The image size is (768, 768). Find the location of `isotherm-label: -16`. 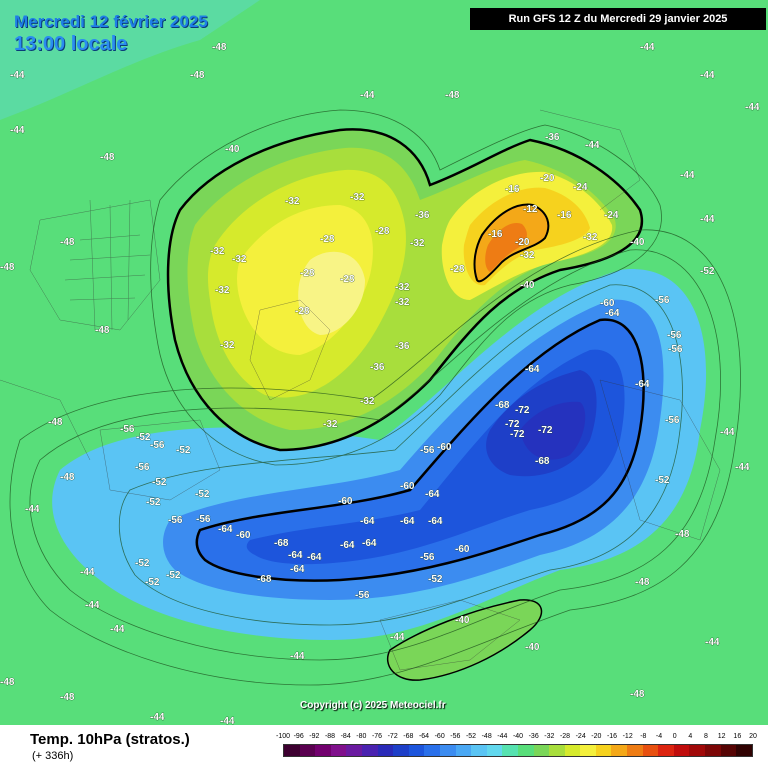

isotherm-label: -16 is located at coordinates (564, 215).